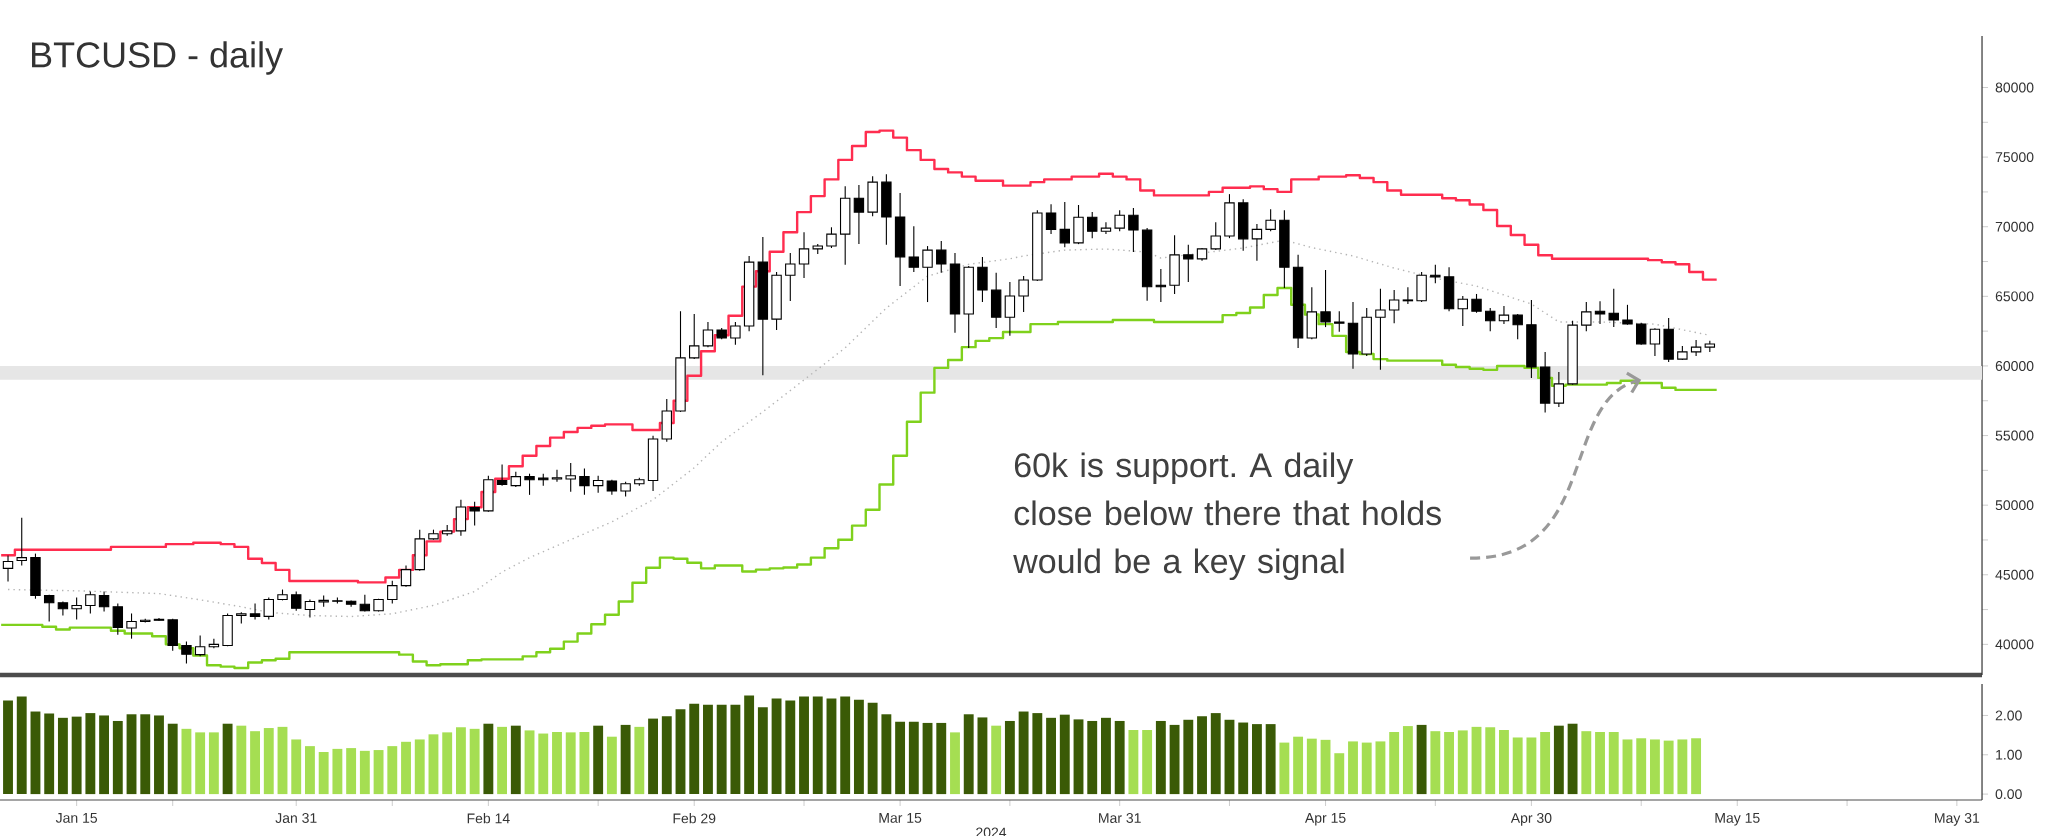 The image size is (2048, 836). What do you see at coordinates (2014, 366) in the screenshot?
I see `y-tick-label: 60000` at bounding box center [2014, 366].